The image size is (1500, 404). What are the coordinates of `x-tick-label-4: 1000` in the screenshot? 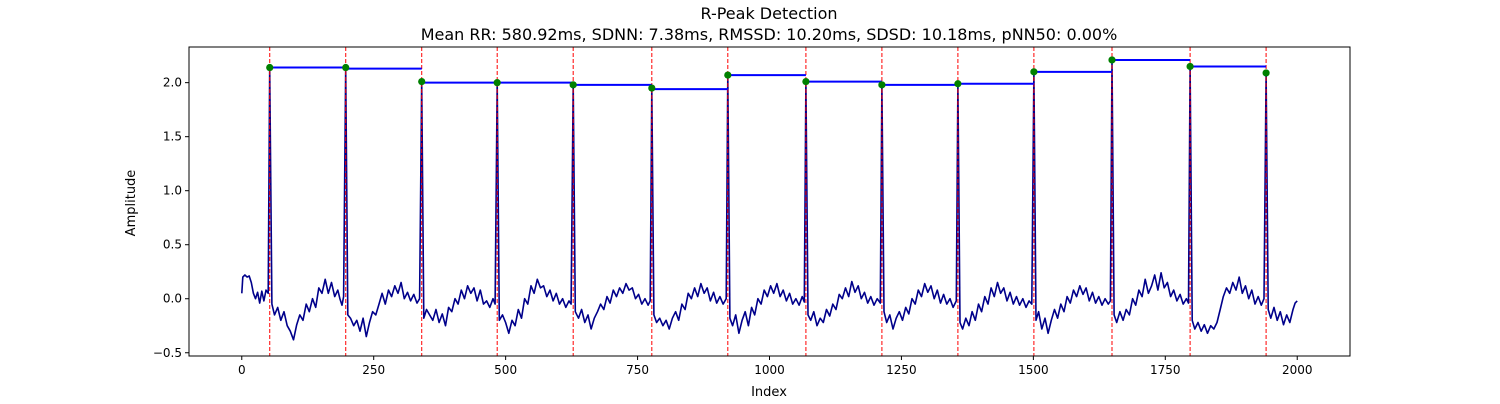 It's located at (769, 370).